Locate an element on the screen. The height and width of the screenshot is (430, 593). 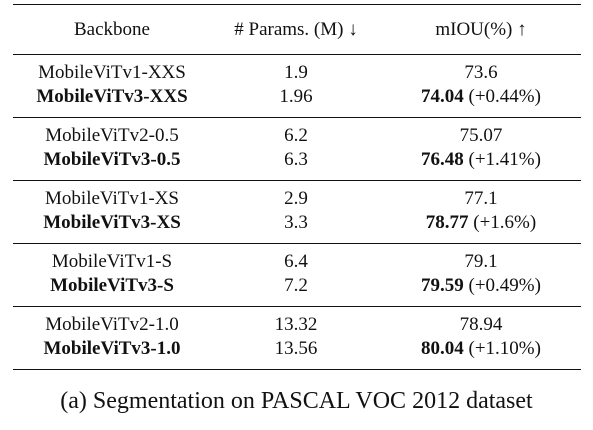
miou-value: 73.6 is located at coordinates (481, 72).